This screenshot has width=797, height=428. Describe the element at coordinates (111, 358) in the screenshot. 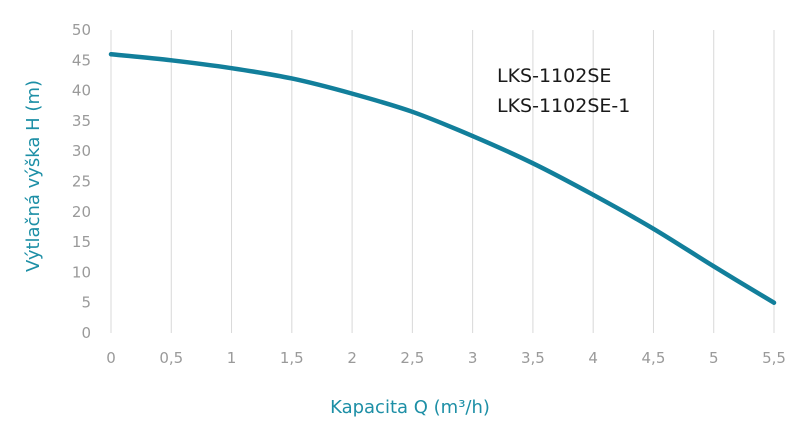

I see `x-tick-label: 0` at that location.